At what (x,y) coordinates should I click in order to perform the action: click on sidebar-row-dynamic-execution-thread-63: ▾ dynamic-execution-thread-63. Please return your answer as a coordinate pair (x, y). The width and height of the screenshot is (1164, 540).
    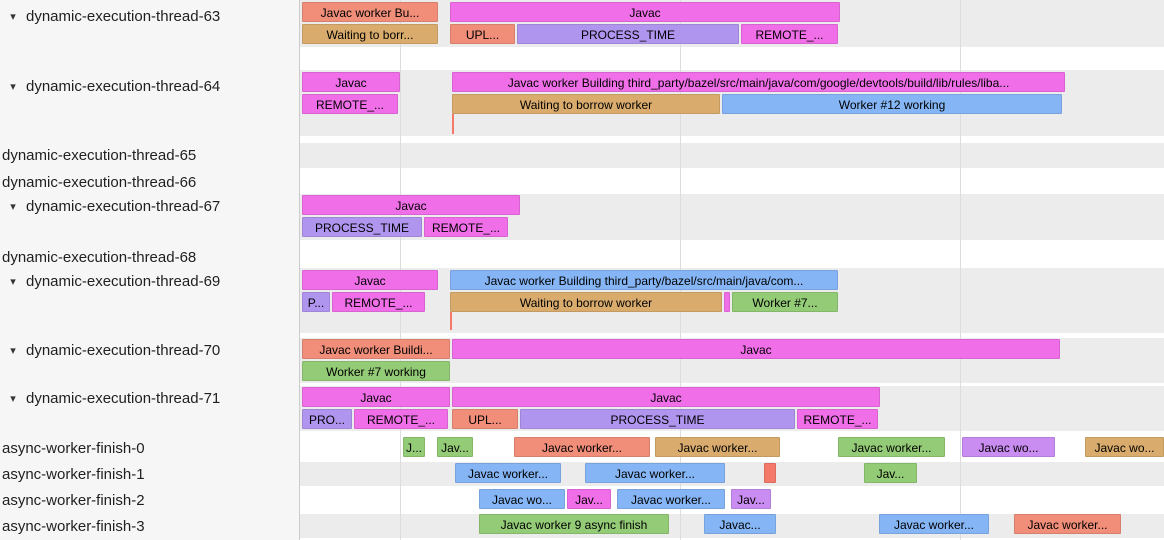
    Looking at the image, I should click on (149, 16).